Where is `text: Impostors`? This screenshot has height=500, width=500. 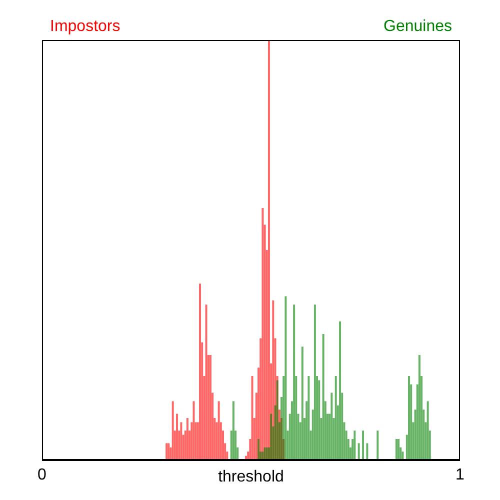 text: Impostors is located at coordinates (85, 27).